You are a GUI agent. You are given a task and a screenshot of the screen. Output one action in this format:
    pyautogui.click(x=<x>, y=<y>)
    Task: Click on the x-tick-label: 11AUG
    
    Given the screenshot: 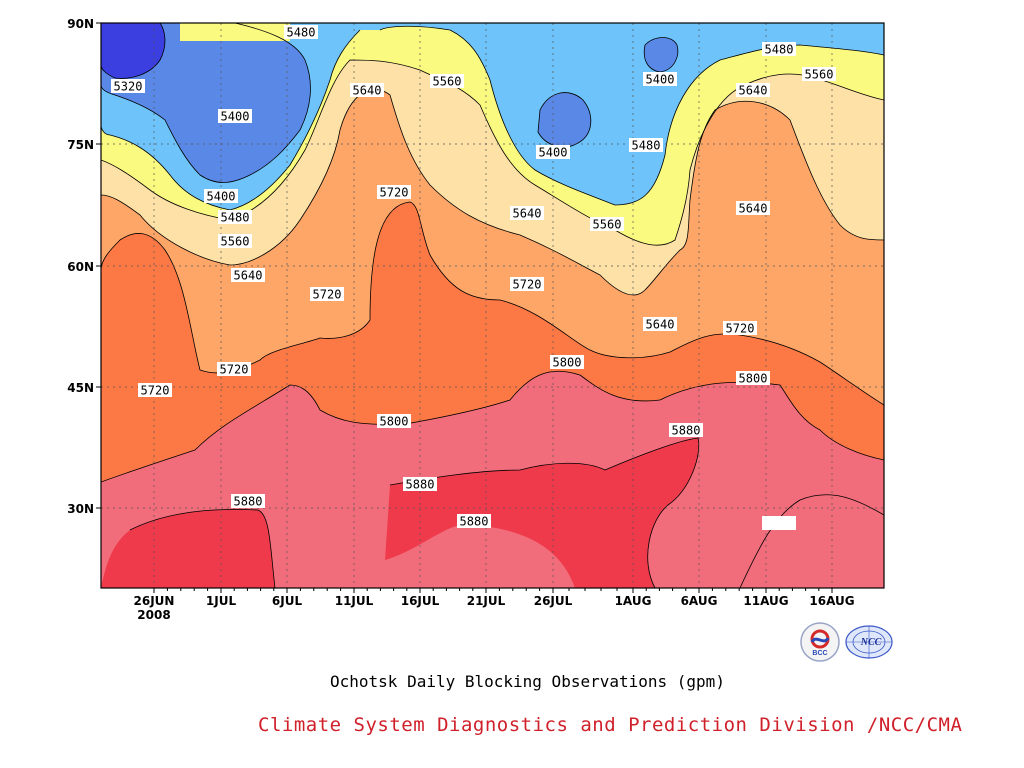 What is the action you would take?
    pyautogui.click(x=765, y=601)
    